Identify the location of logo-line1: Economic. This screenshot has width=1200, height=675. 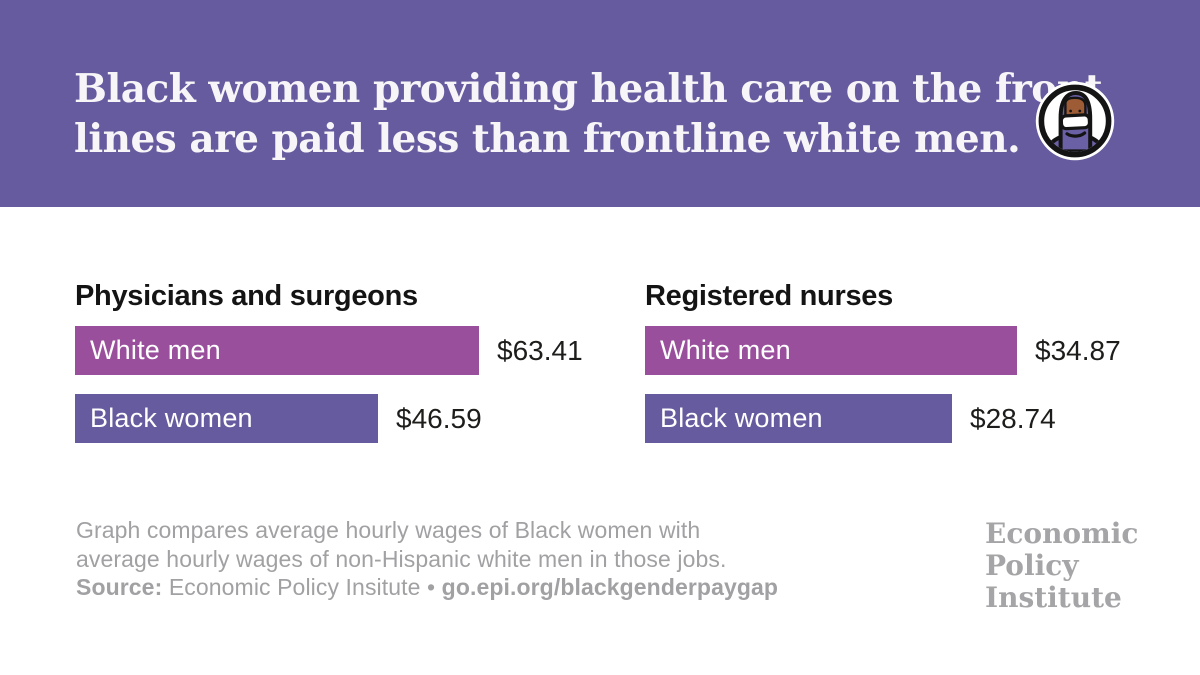
(1062, 533).